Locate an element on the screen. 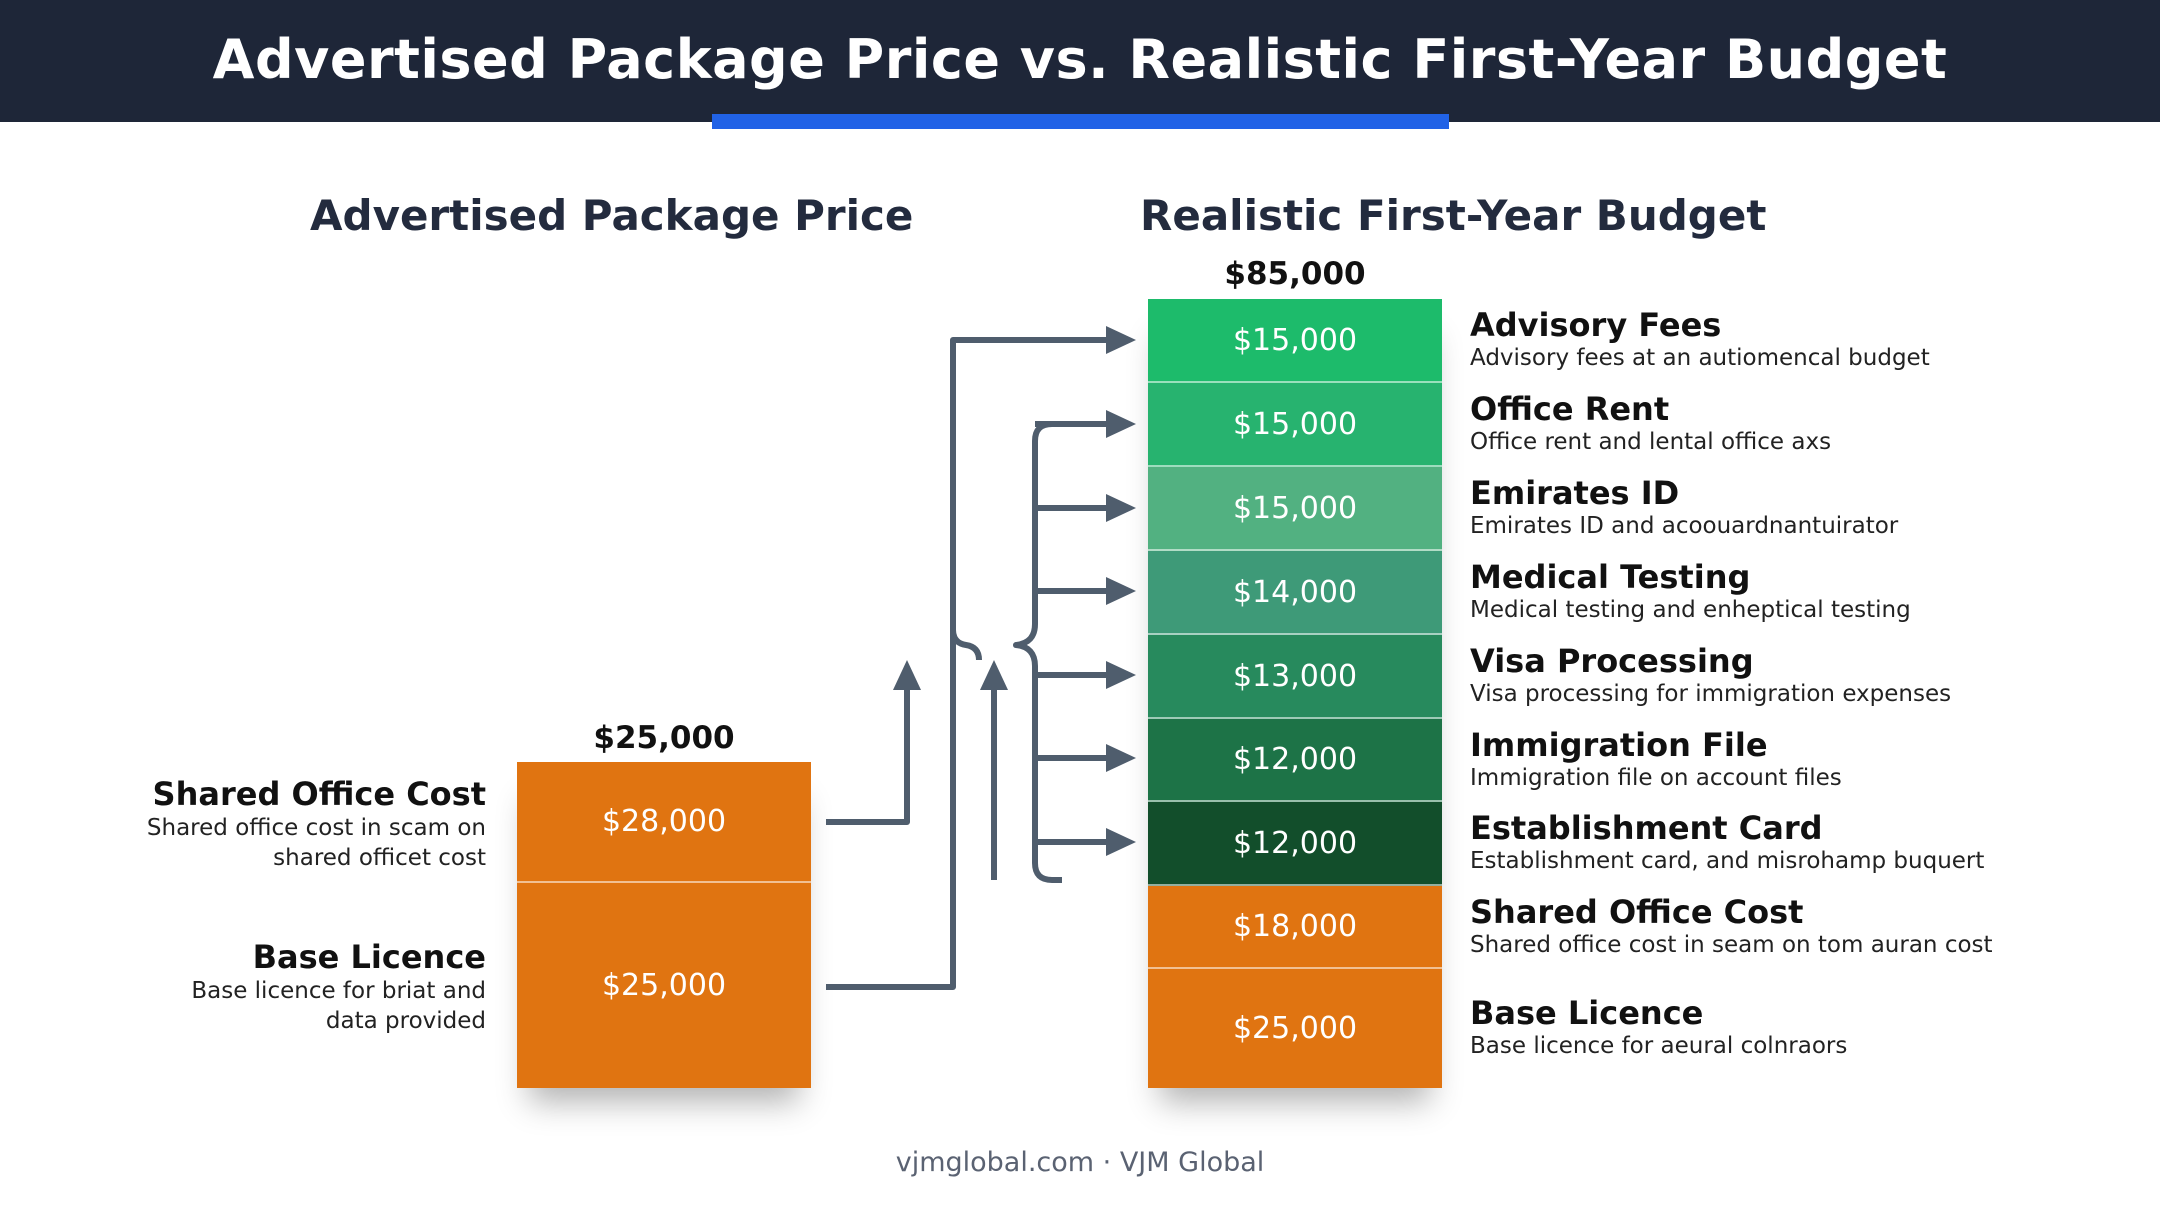 The image size is (2160, 1206). advertised-bar-stack: $28,000 $25,000 is located at coordinates (664, 925).